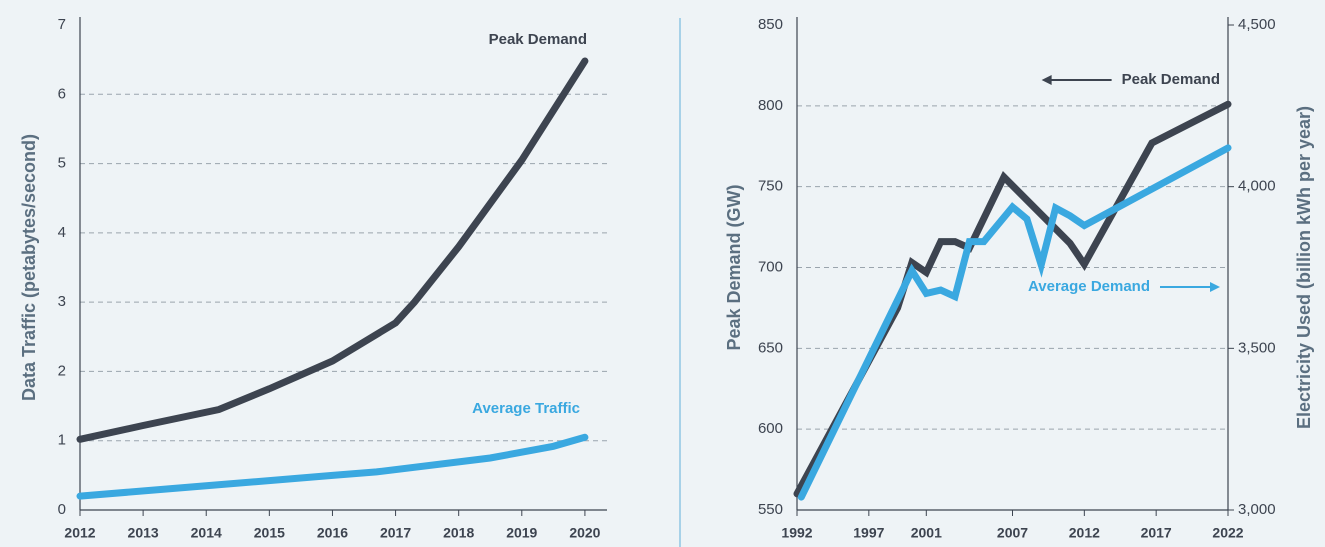  I want to click on x-tick-label: 2015, so click(269, 533).